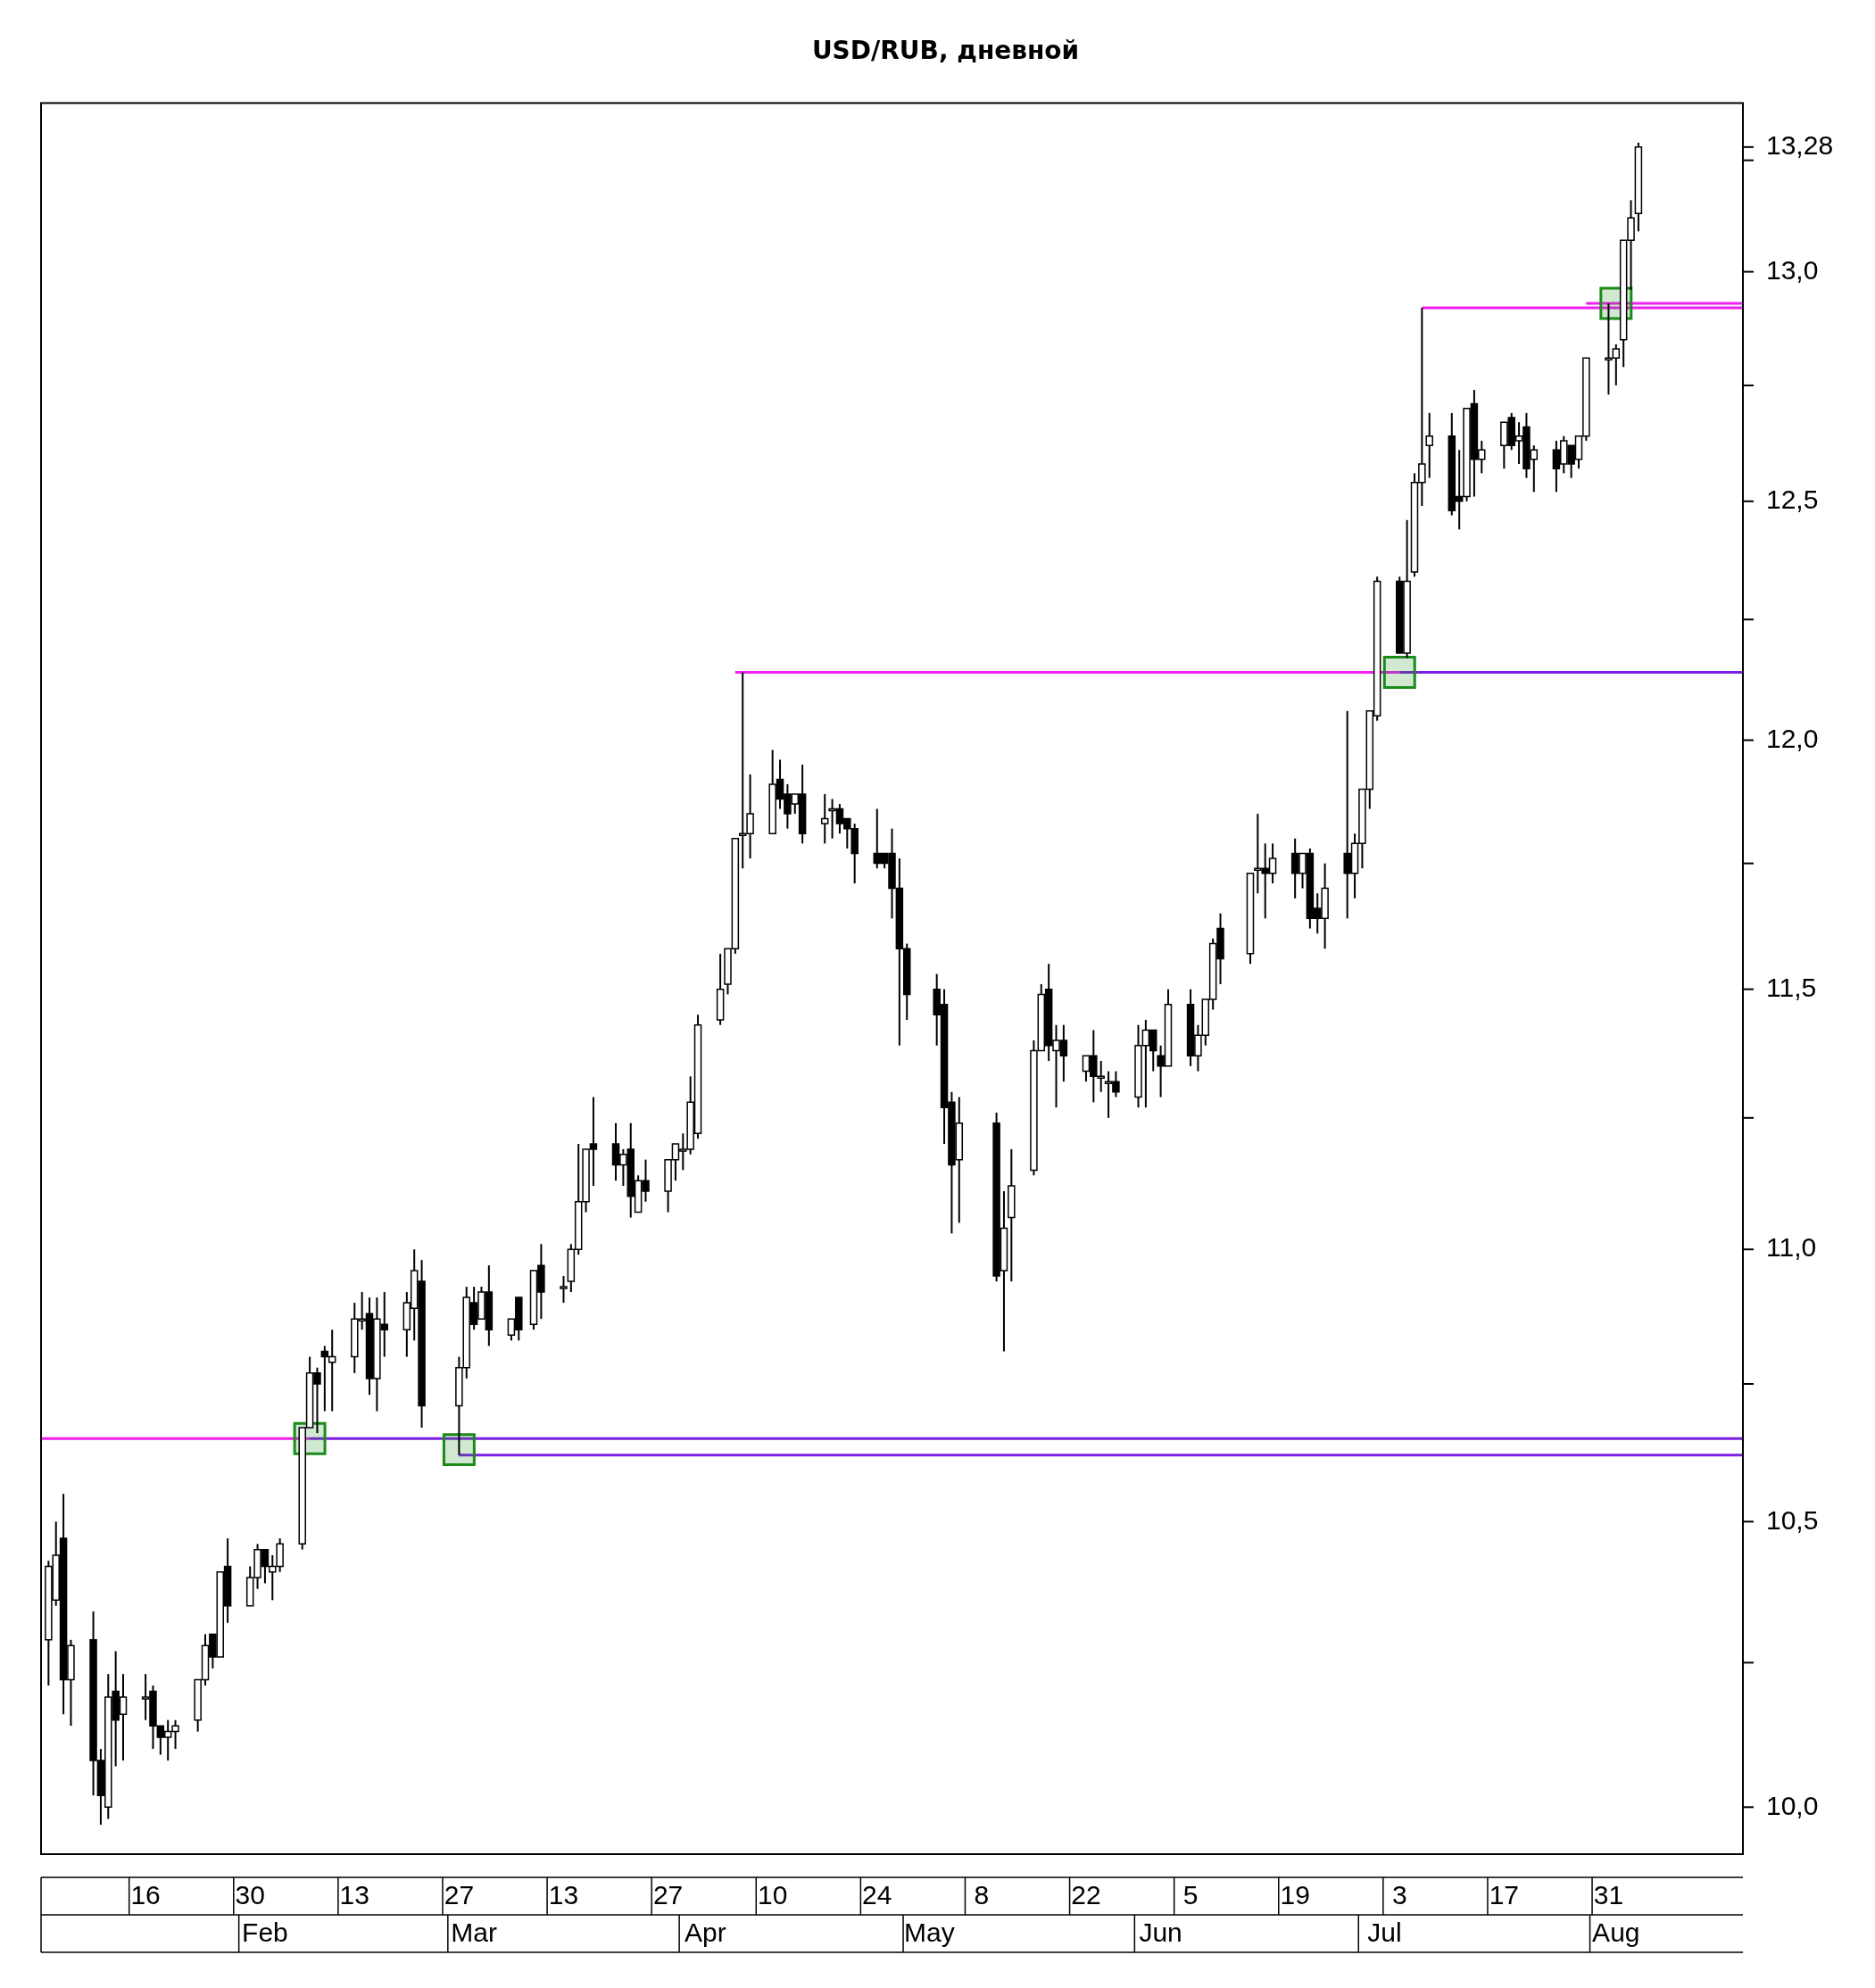  What do you see at coordinates (1190, 1895) in the screenshot?
I see `x-tick-label: 5` at bounding box center [1190, 1895].